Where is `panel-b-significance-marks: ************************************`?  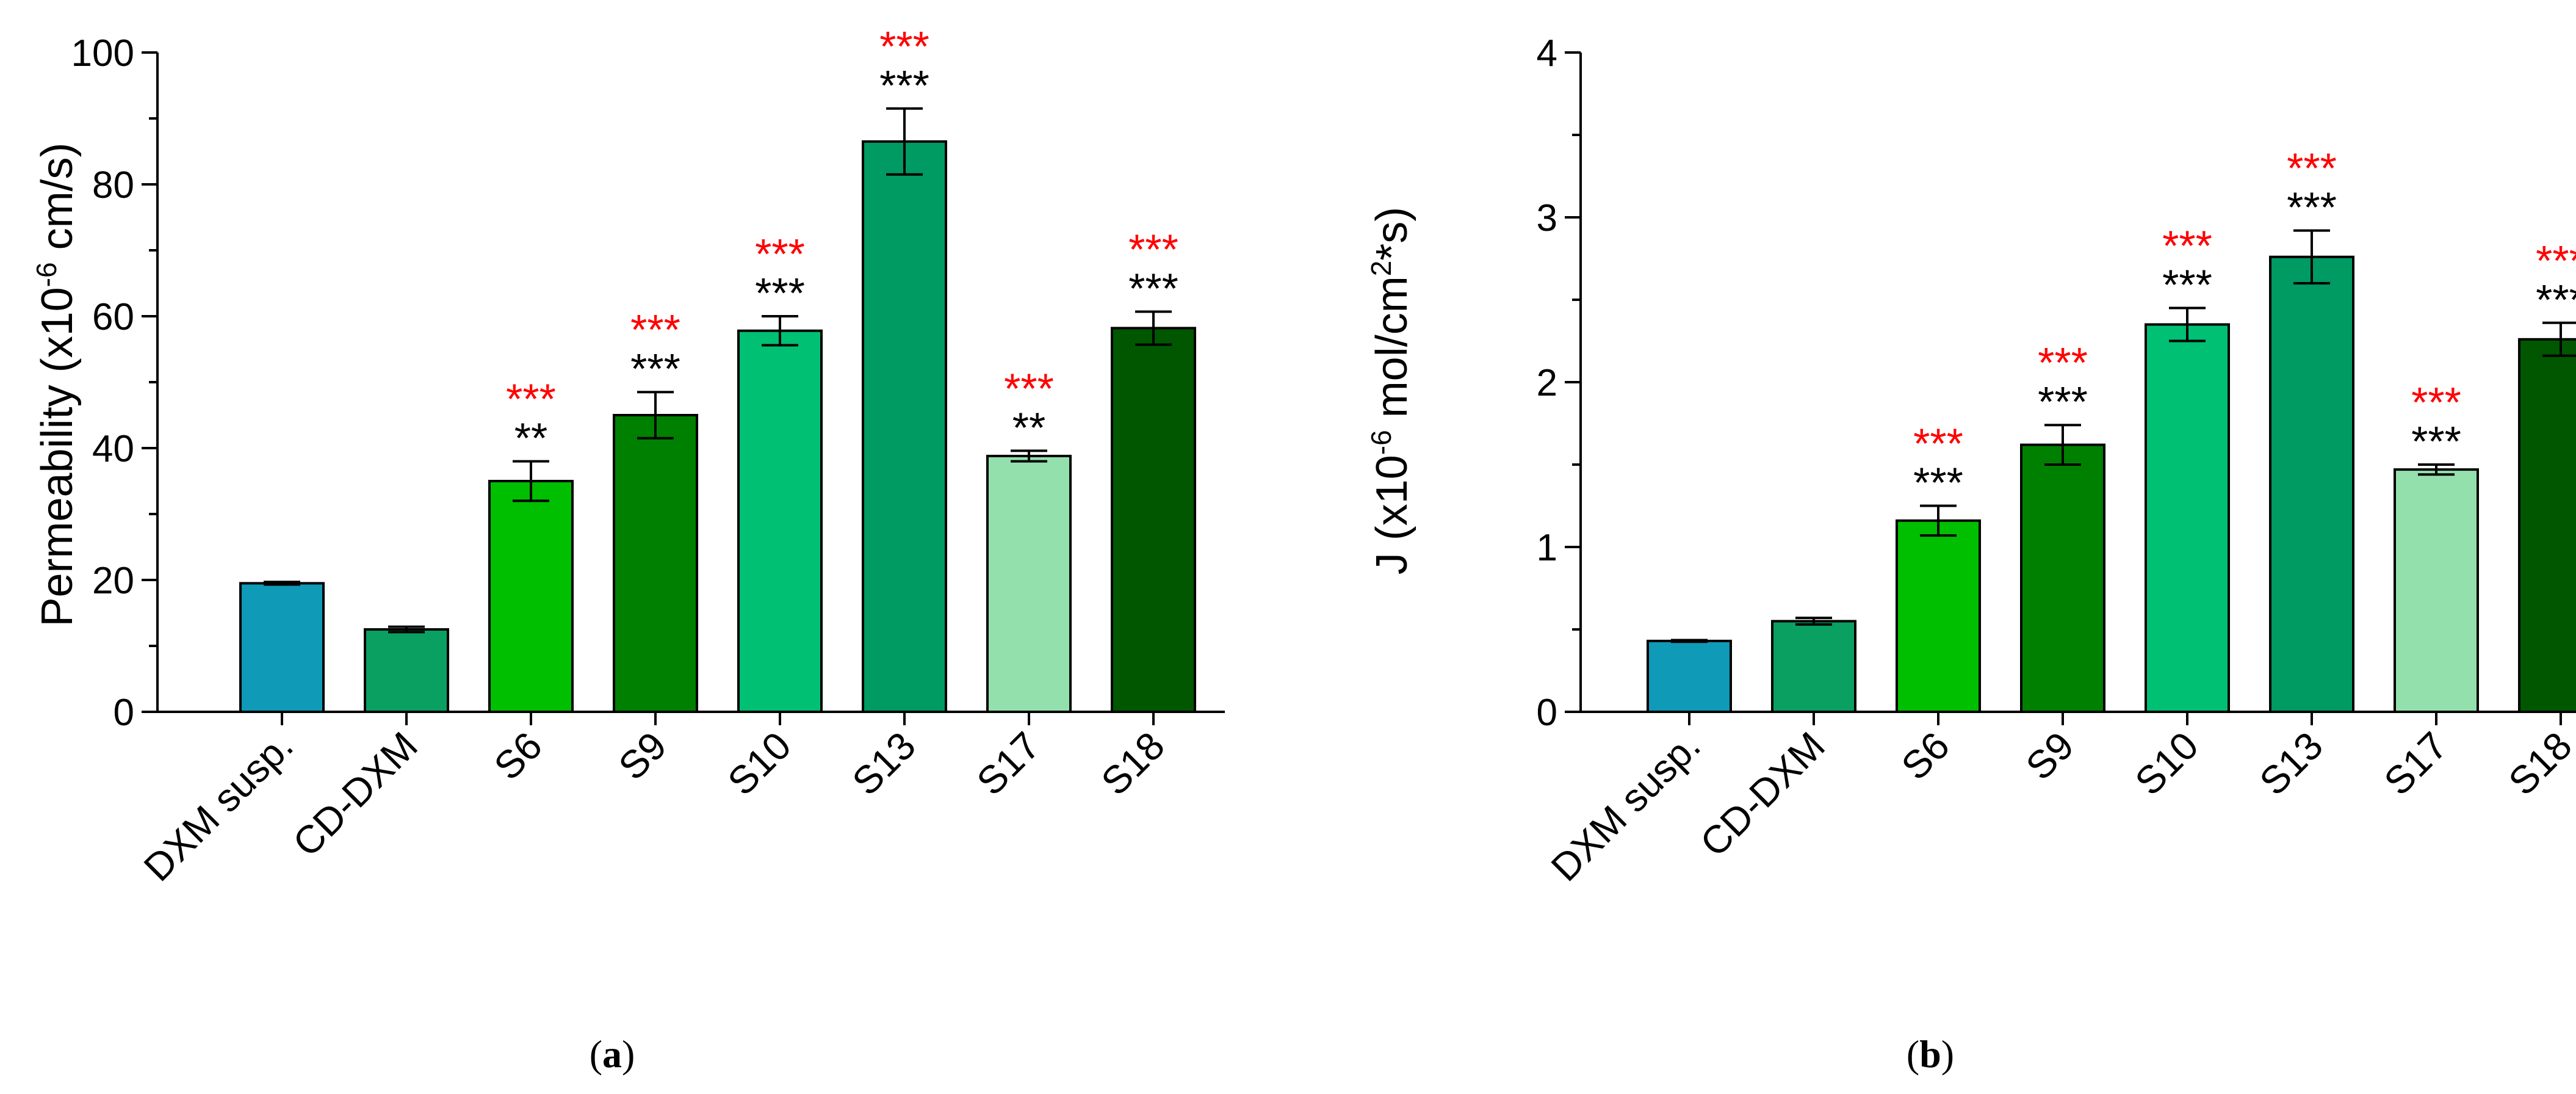 panel-b-significance-marks: ************************************ is located at coordinates (2244, 326).